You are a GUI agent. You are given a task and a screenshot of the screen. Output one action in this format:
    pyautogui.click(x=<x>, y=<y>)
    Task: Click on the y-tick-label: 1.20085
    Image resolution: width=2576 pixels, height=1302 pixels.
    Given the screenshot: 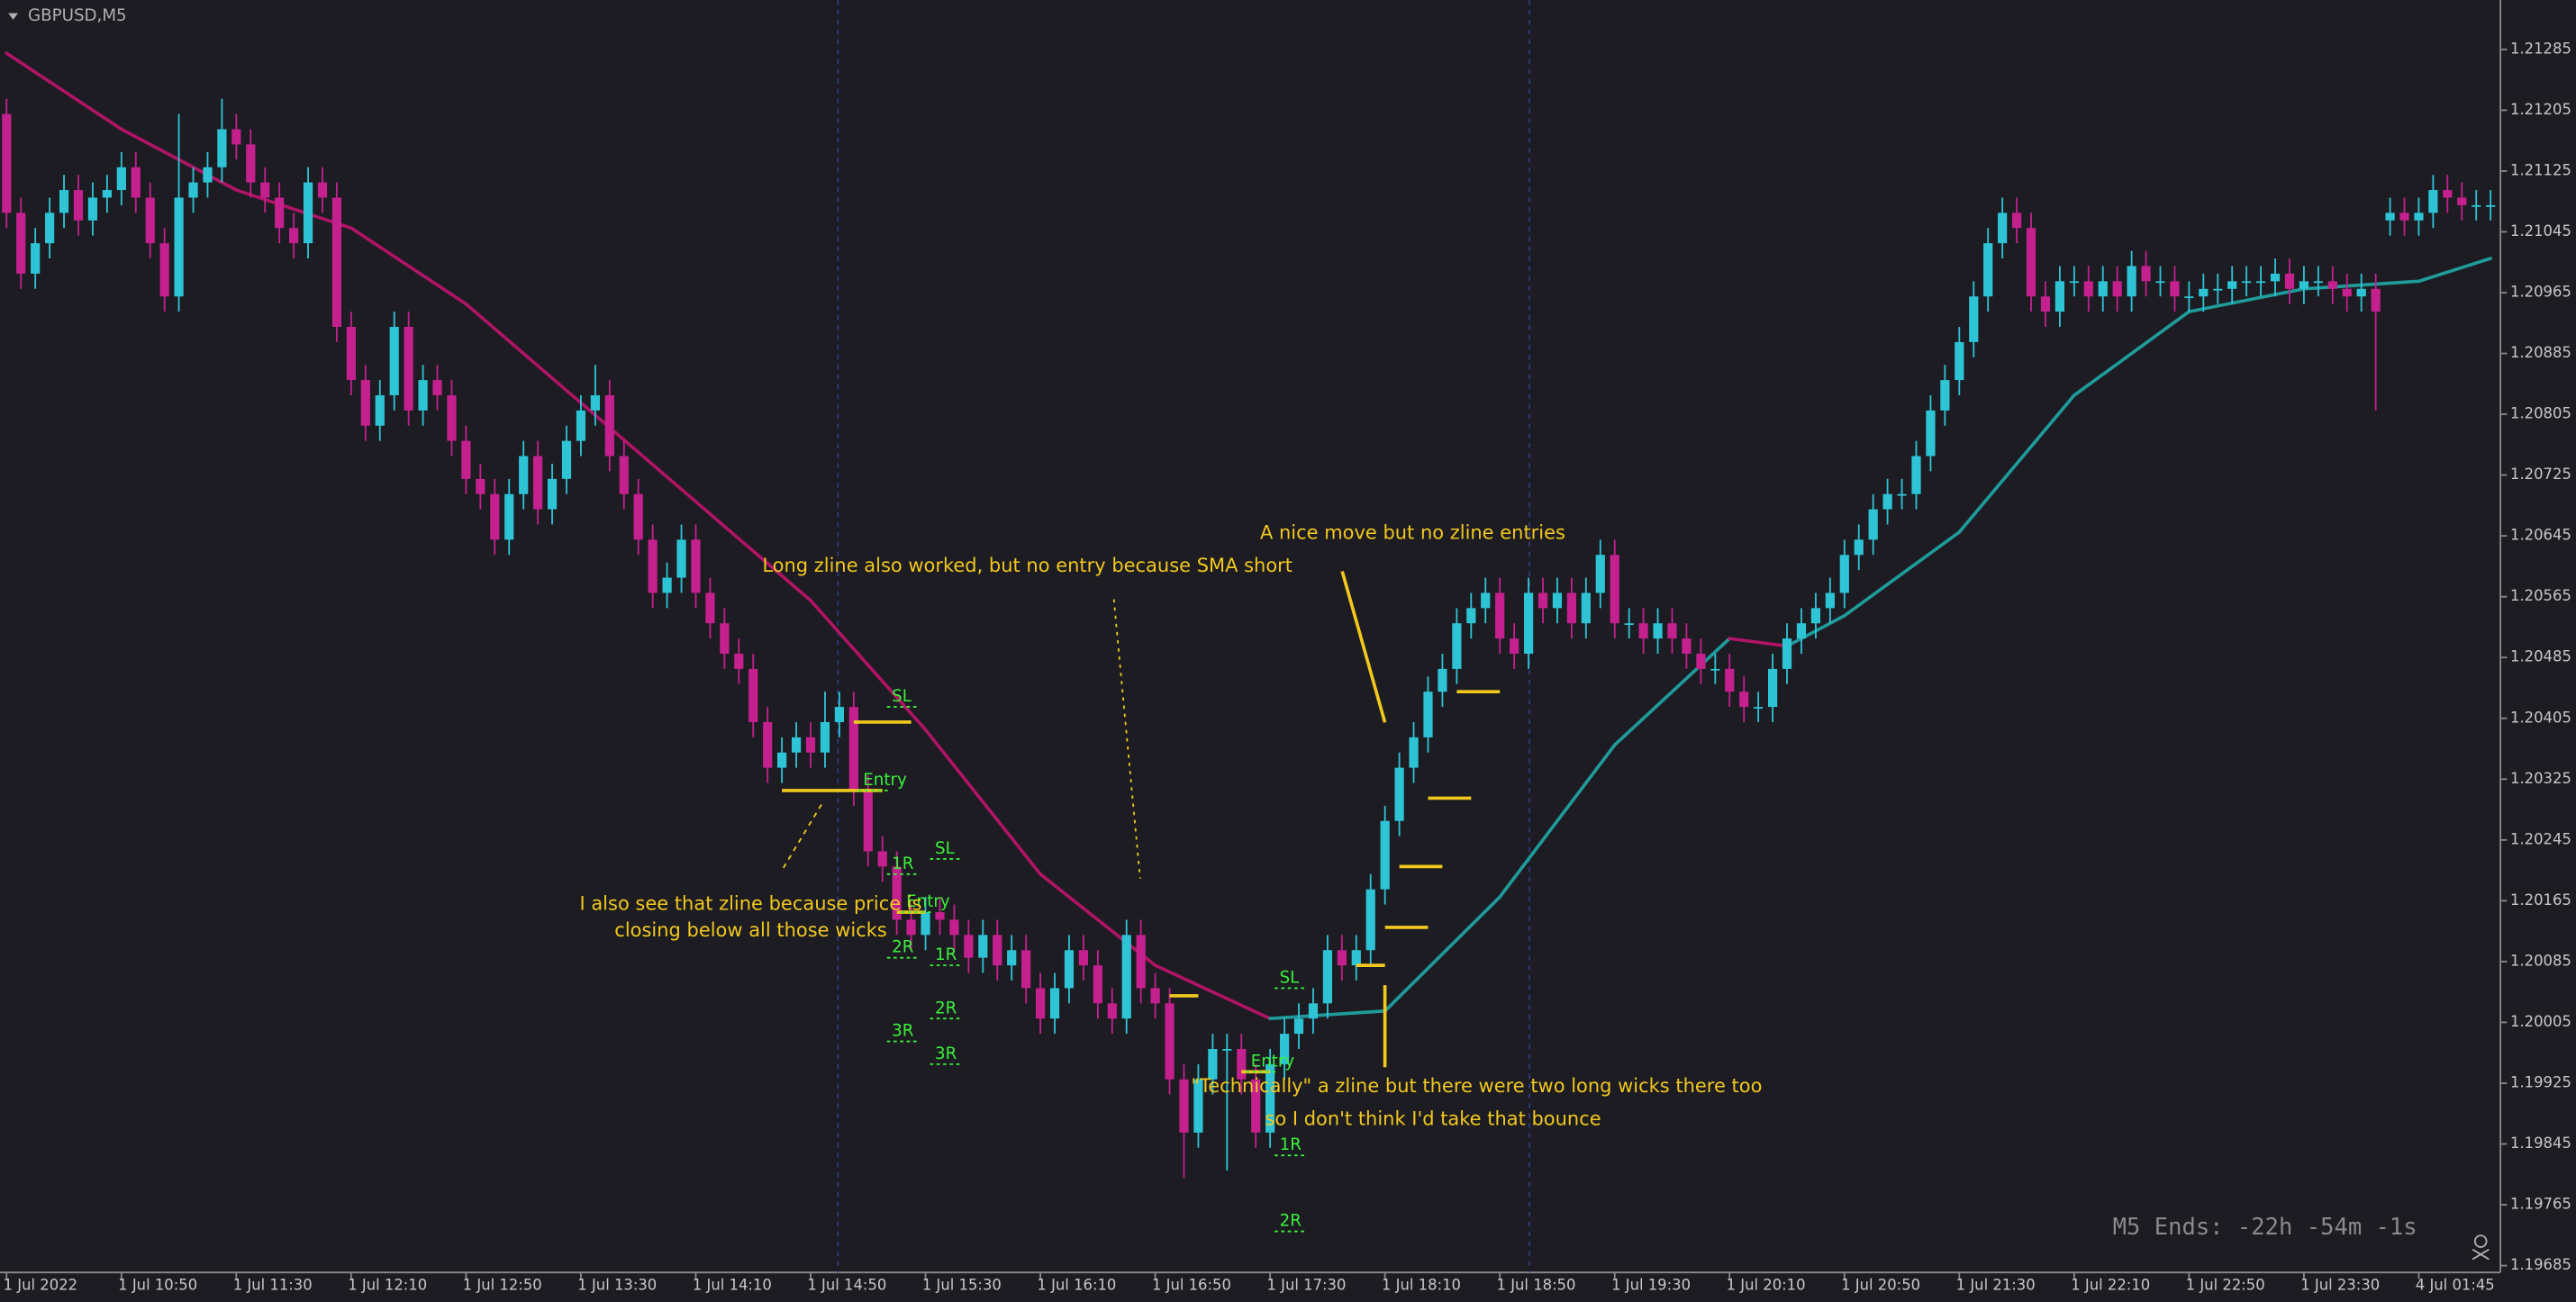 What is the action you would take?
    pyautogui.click(x=2540, y=961)
    